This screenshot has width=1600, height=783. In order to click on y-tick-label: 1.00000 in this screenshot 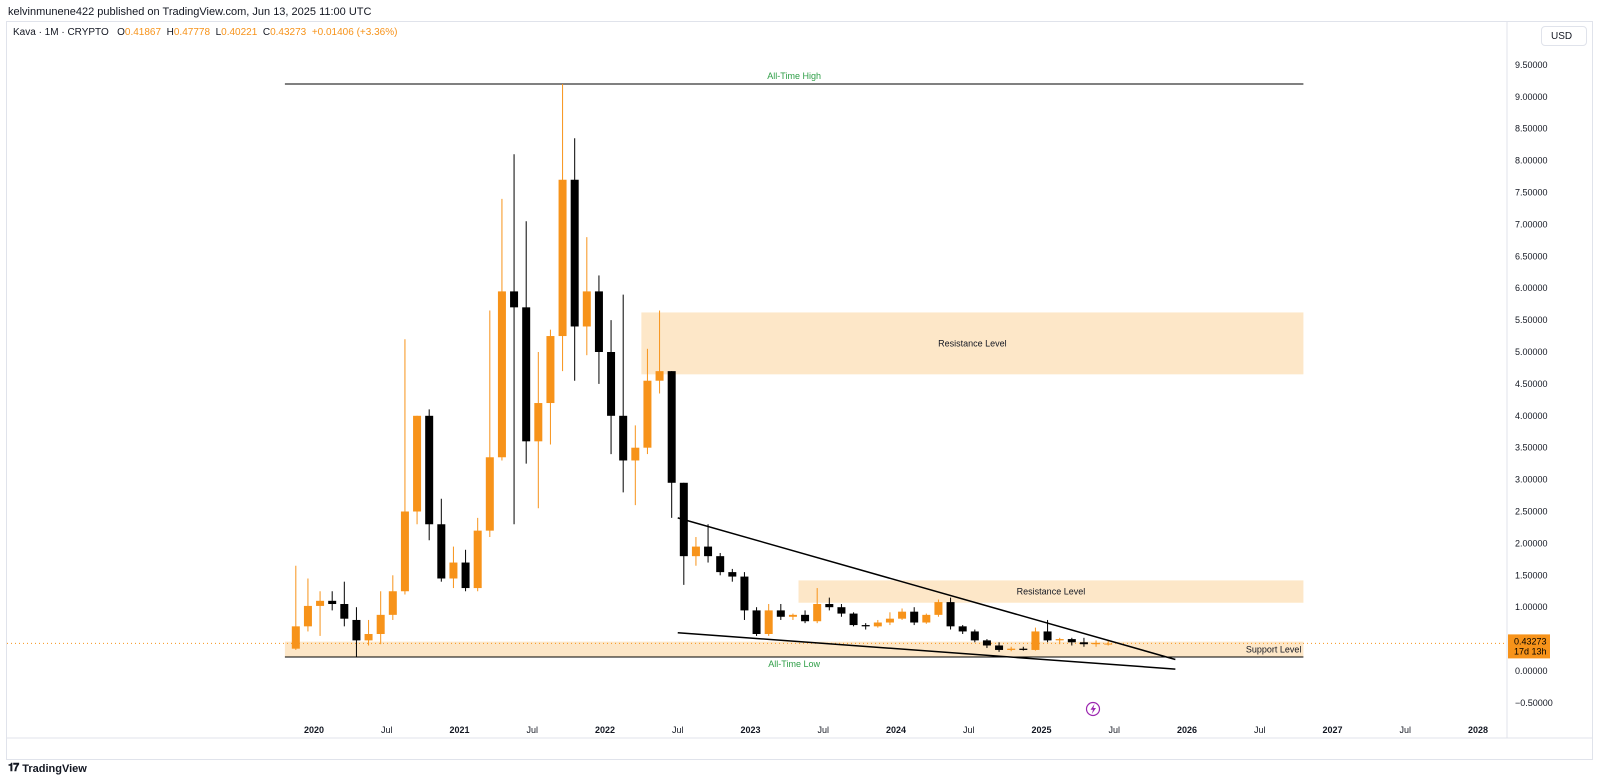, I will do `click(1531, 607)`.